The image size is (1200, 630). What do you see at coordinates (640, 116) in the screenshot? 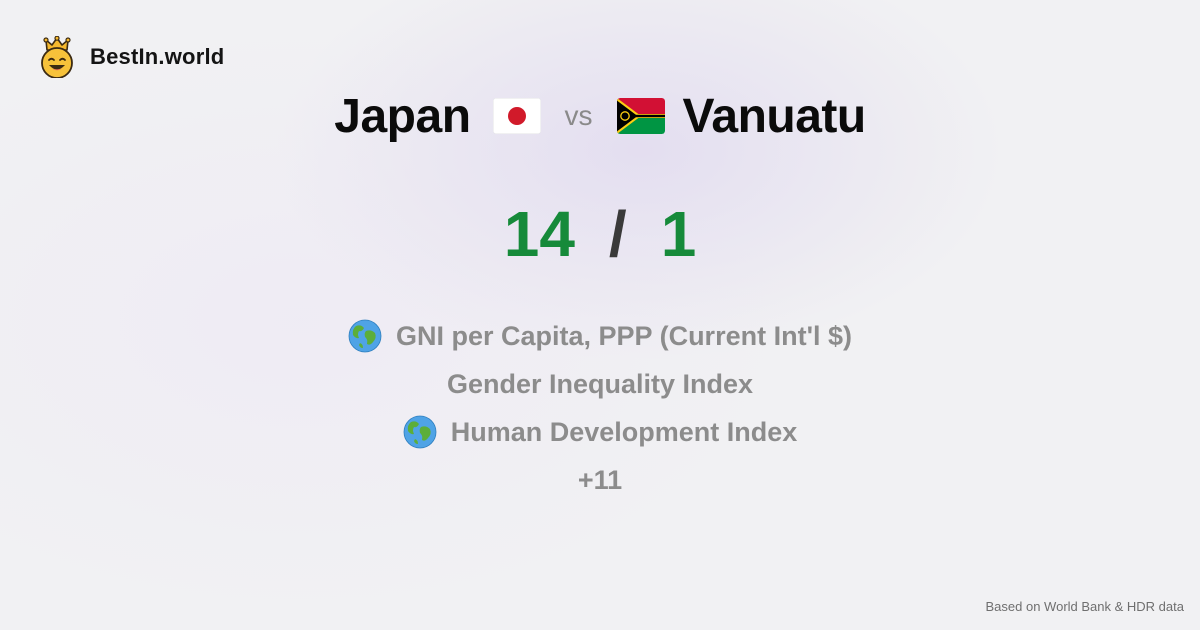
I see `vanuatu-flag-icon` at bounding box center [640, 116].